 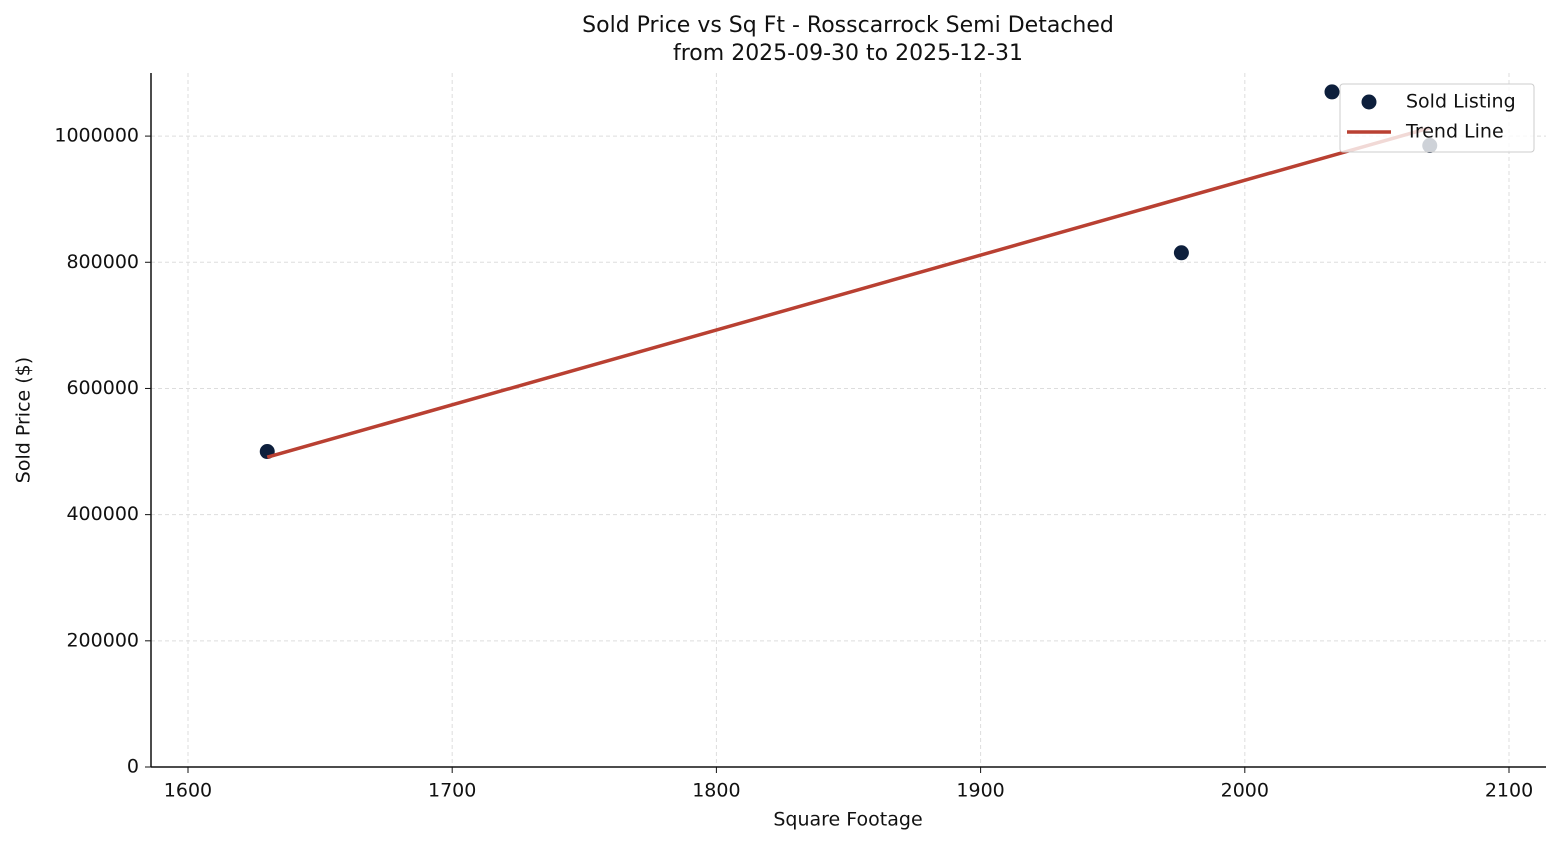 I want to click on legend-label: Sold Listing, so click(x=1461, y=102).